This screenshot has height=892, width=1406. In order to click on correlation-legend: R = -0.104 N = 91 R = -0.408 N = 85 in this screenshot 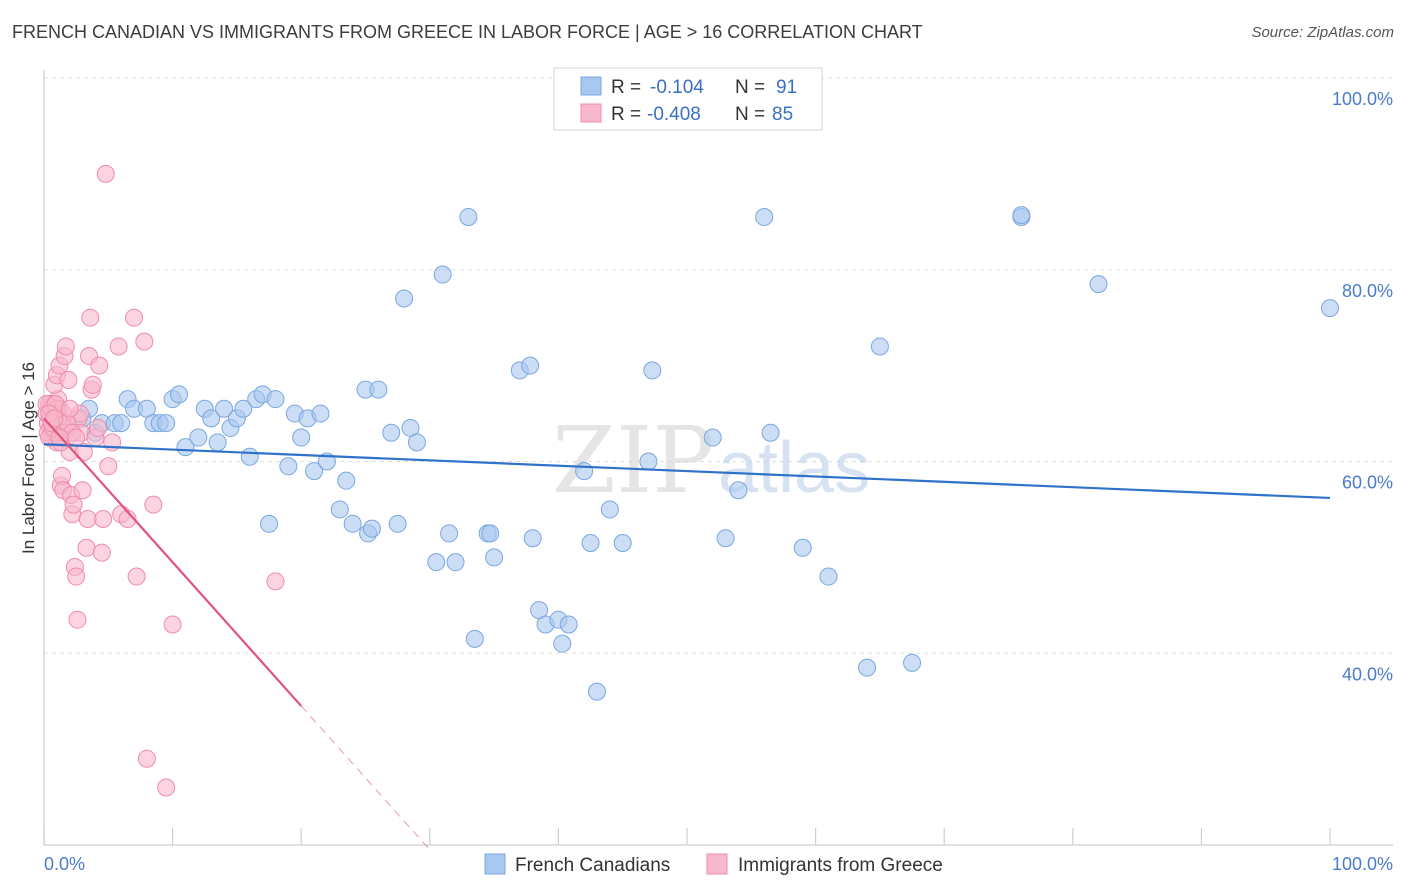, I will do `click(688, 99)`.